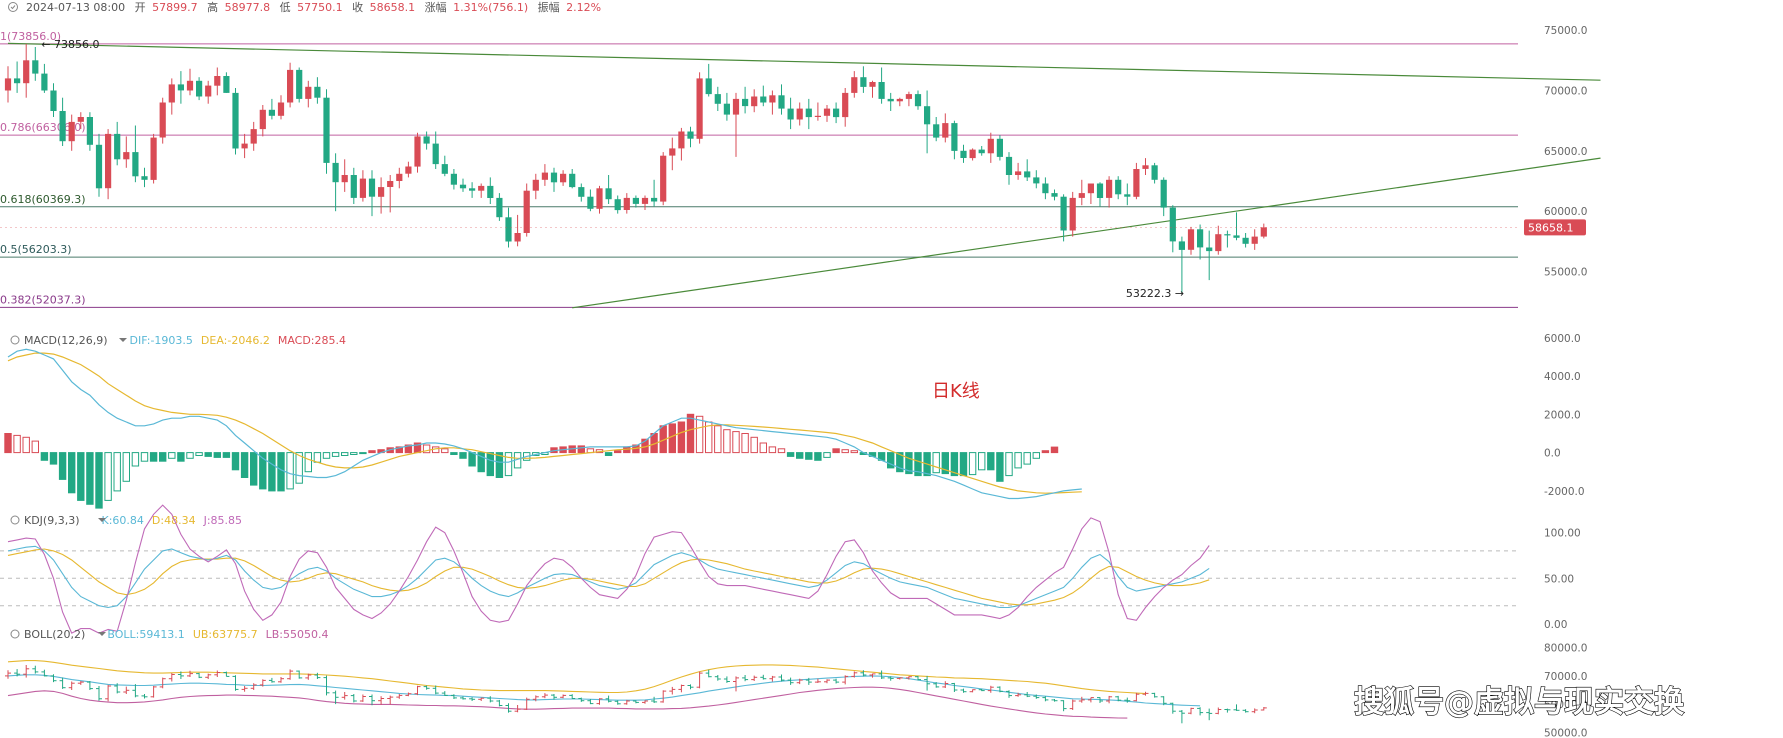 This screenshot has height=738, width=1783. What do you see at coordinates (804, 61) in the screenshot?
I see `trendline` at bounding box center [804, 61].